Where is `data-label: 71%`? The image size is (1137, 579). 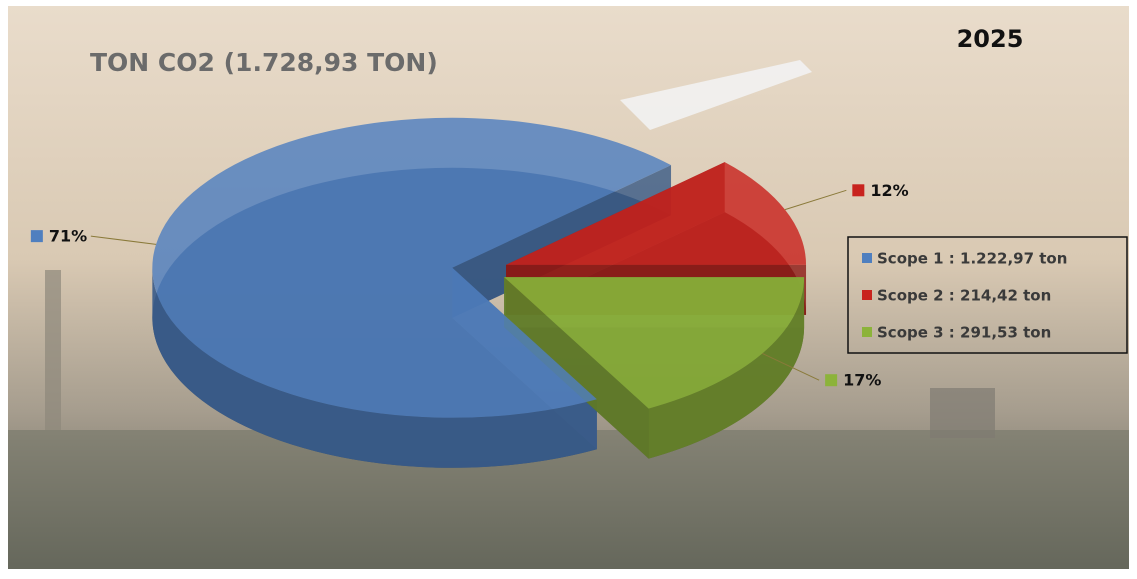
data-label: 71% is located at coordinates (68, 236).